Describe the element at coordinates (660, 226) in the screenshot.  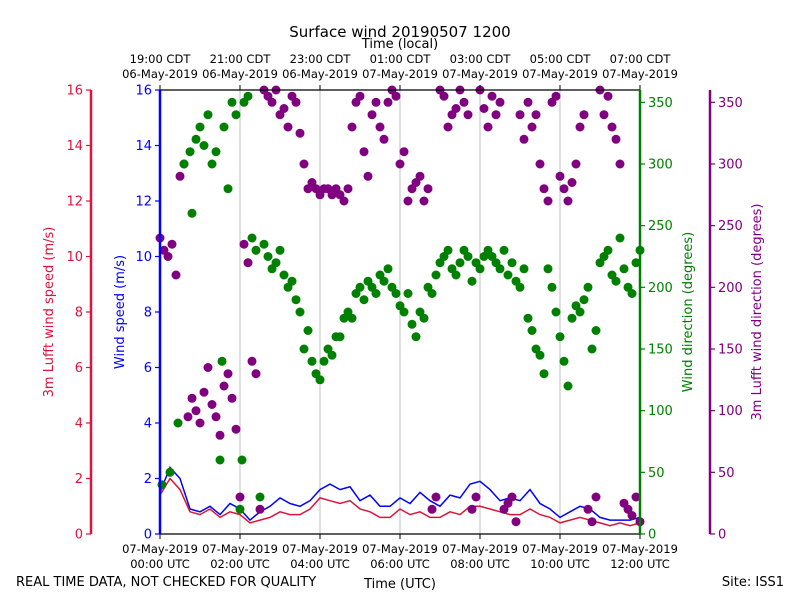
I see `wind-direction-axis-tick-label: 250` at that location.